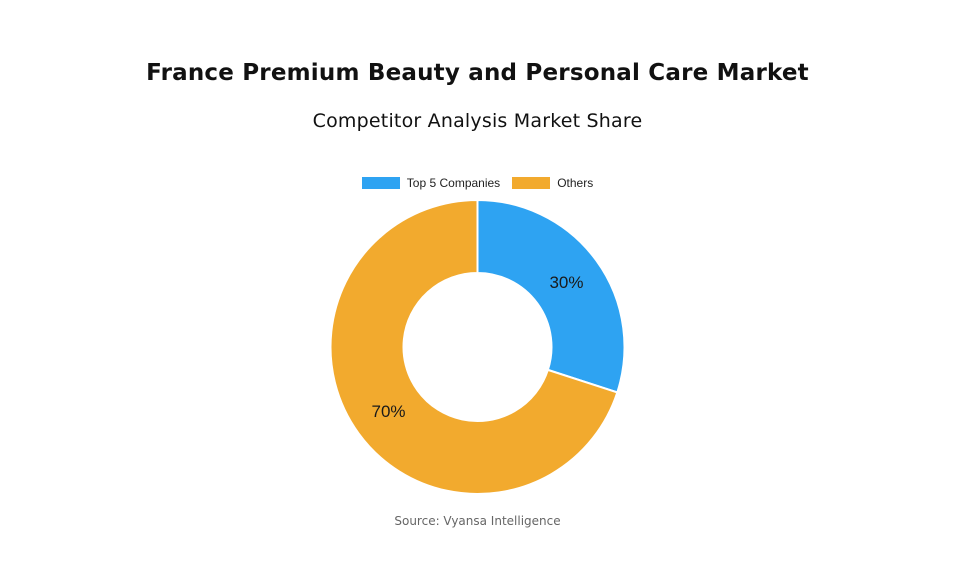 The image size is (955, 573). I want to click on legend-label-top5: Top 5 Companies, so click(453, 183).